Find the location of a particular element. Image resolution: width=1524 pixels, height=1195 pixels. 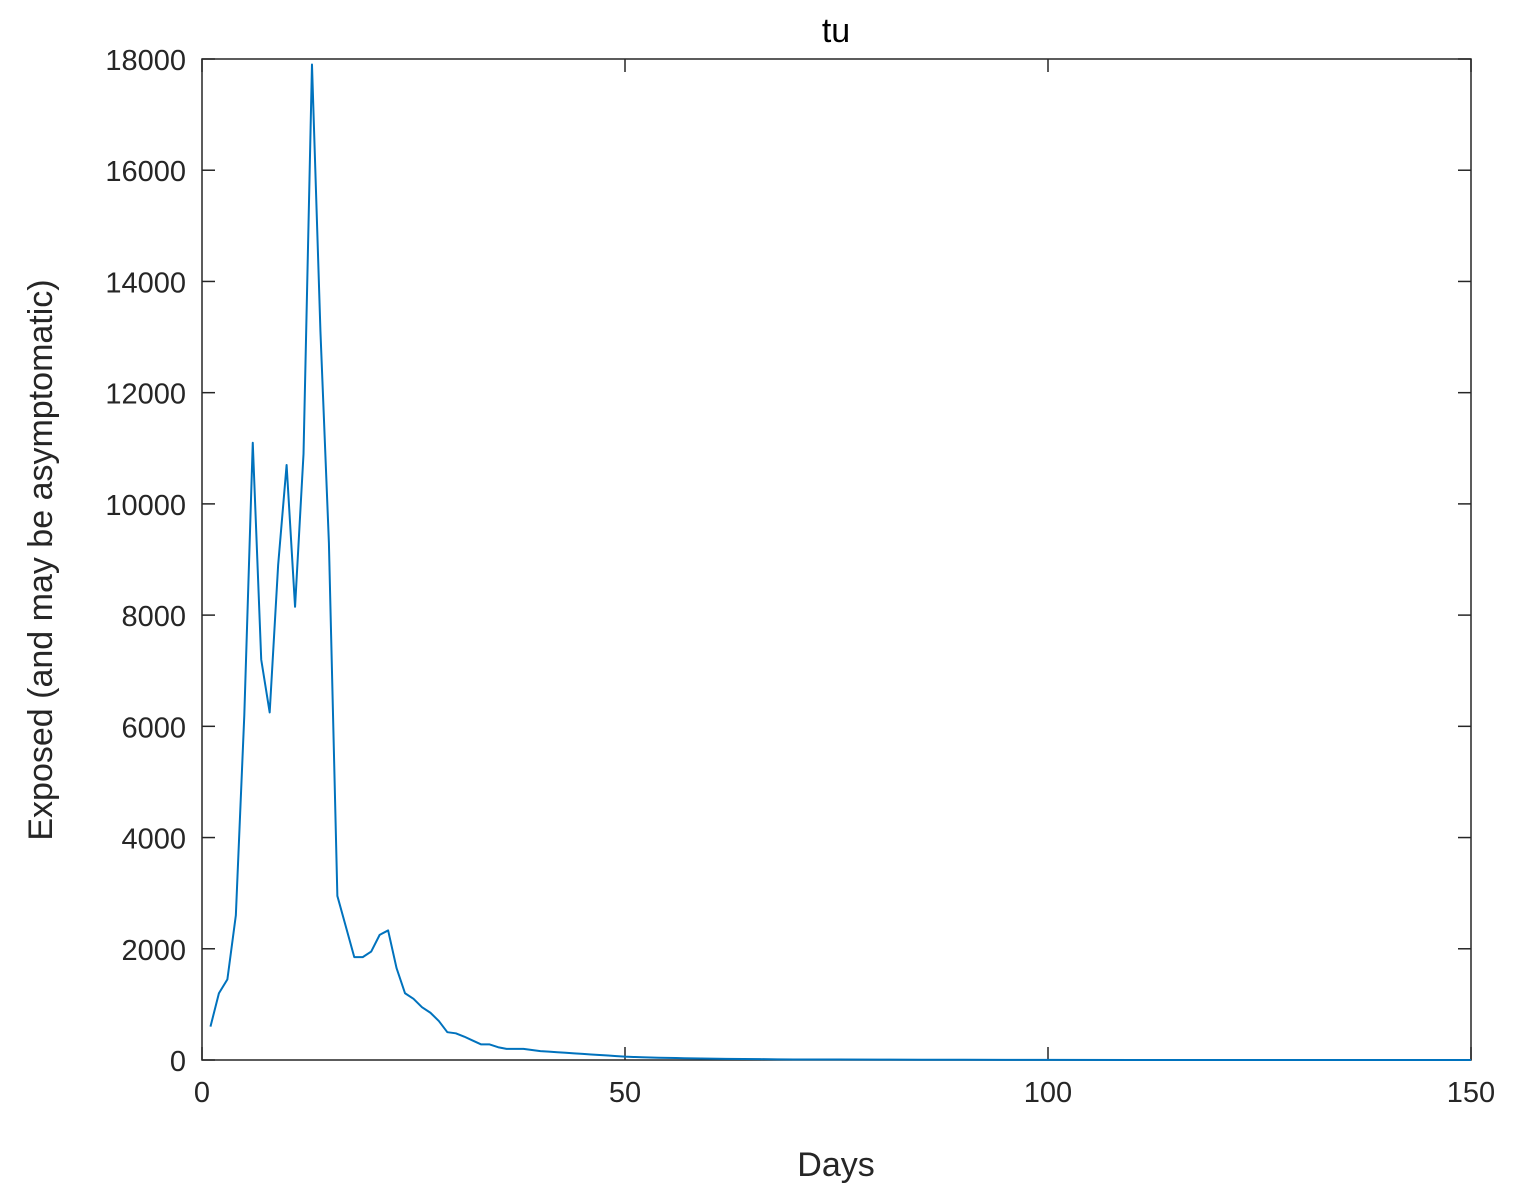

y-axis-title: Exposed (and may be asymptomatic) is located at coordinates (41, 559).